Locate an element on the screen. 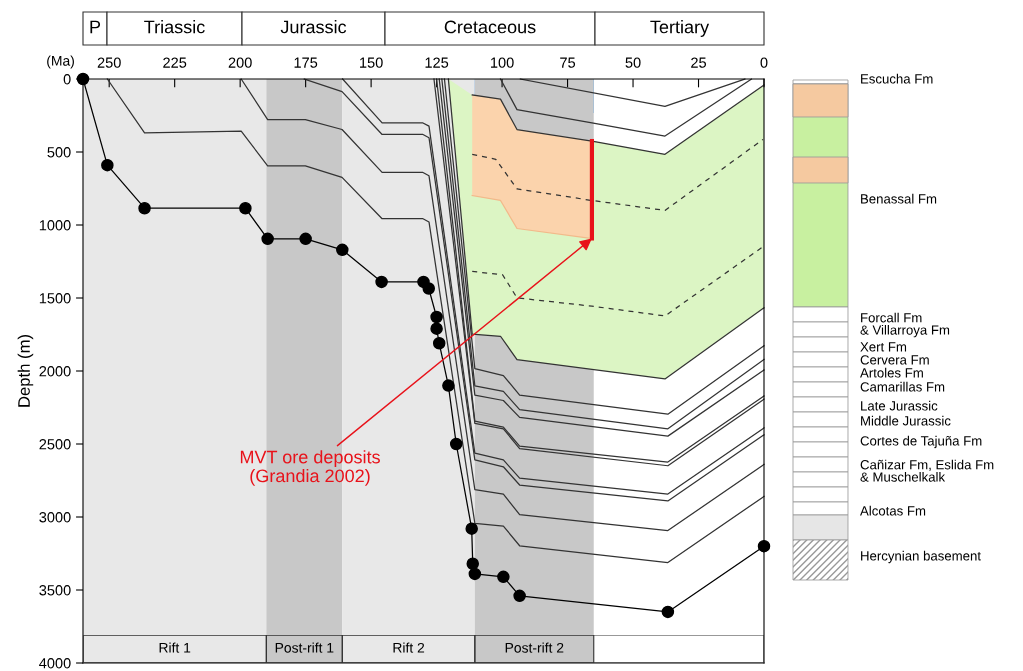  y-tick-label: 4000 is located at coordinates (55, 663).